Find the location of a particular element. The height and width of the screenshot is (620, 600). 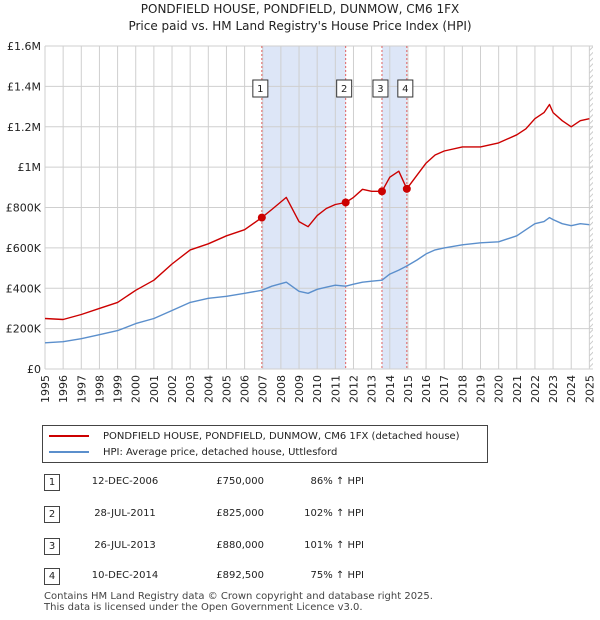

y-tick-label: £1M is located at coordinates (30, 167).